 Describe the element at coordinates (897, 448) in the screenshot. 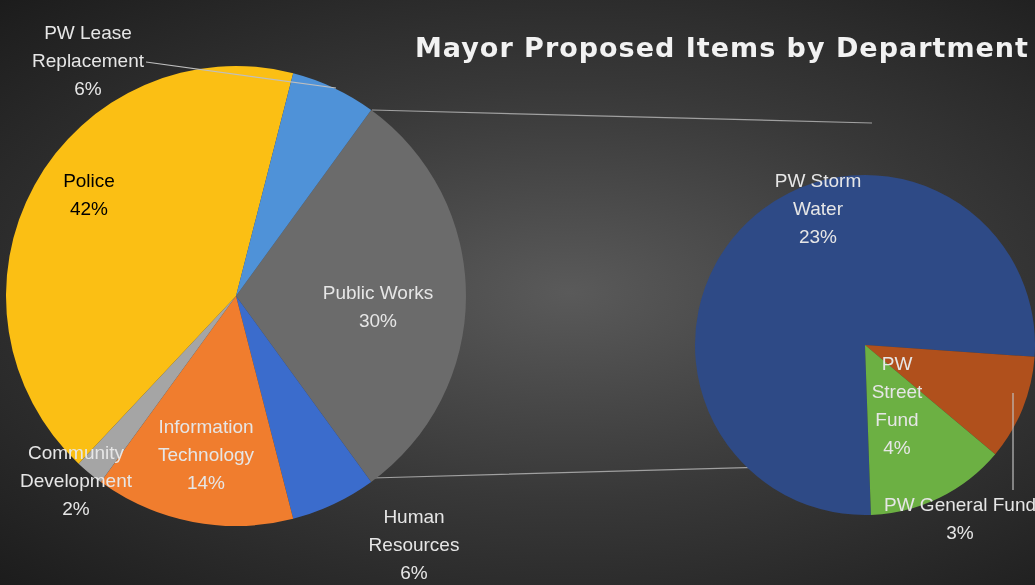

I see `data-label: 4%` at that location.